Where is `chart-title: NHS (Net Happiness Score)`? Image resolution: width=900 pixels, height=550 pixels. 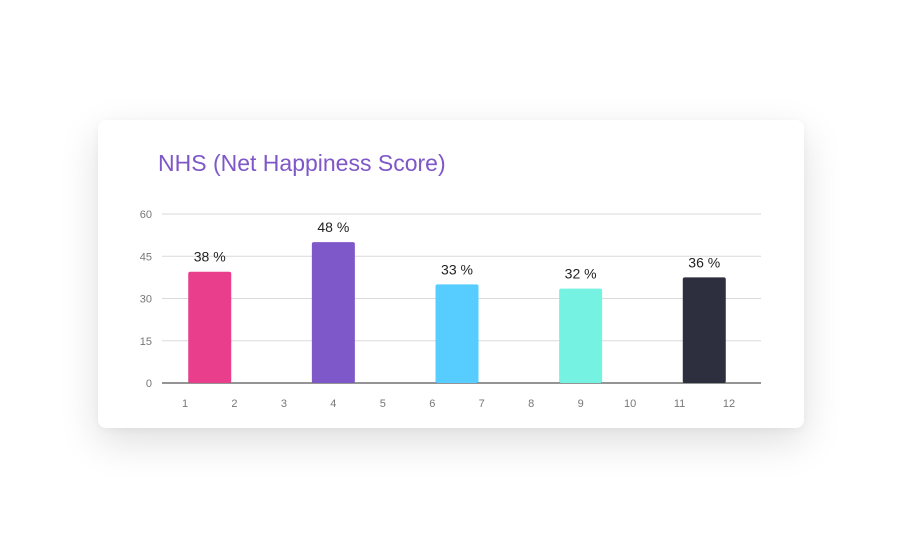
chart-title: NHS (Net Happiness Score) is located at coordinates (302, 163).